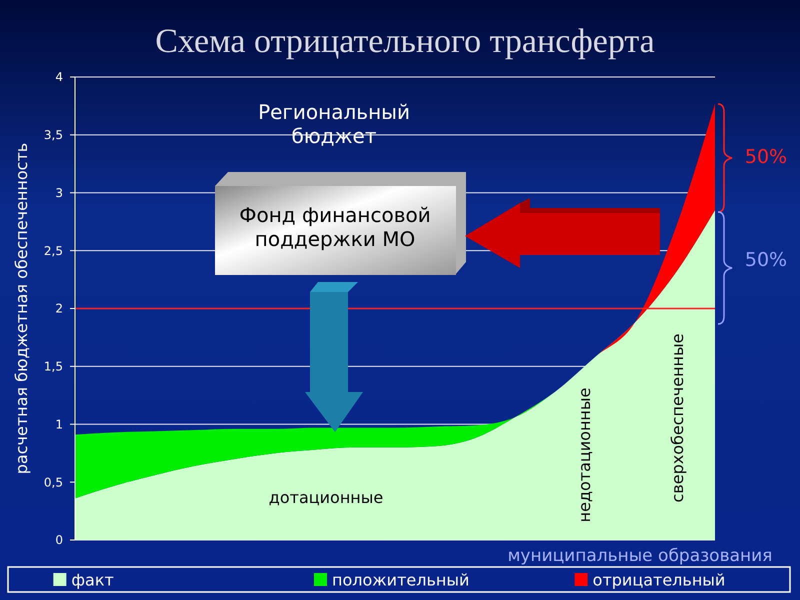 Image resolution: width=800 pixels, height=600 pixels. I want to click on legend-label: отрицательный, so click(659, 580).